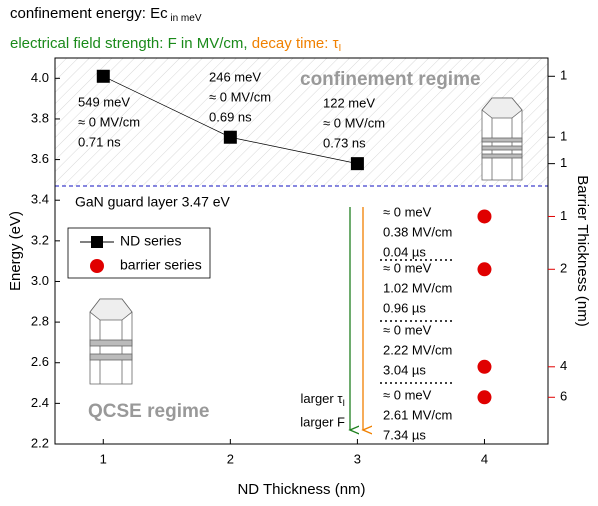 This screenshot has height=506, width=598. Describe the element at coordinates (404, 434) in the screenshot. I see `barrier-annotation: 7.34 µs` at that location.